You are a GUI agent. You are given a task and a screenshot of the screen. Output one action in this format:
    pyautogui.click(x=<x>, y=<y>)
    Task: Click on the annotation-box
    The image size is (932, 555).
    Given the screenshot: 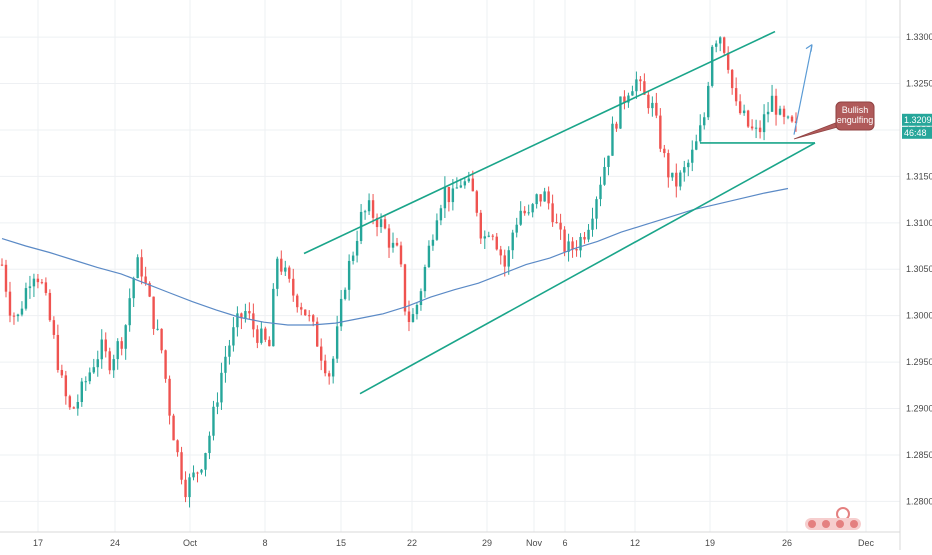 What is the action you would take?
    pyautogui.click(x=855, y=116)
    